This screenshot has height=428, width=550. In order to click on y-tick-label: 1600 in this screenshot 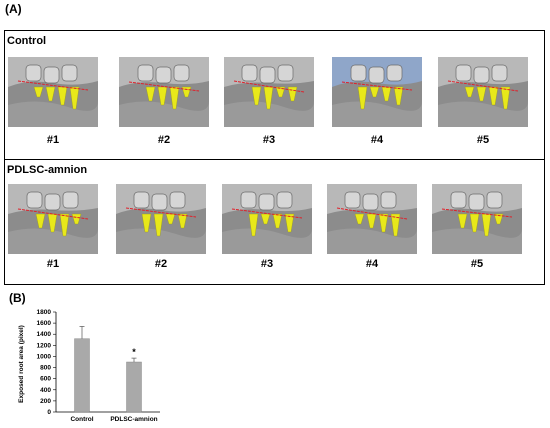, I will do `click(44, 323)`.